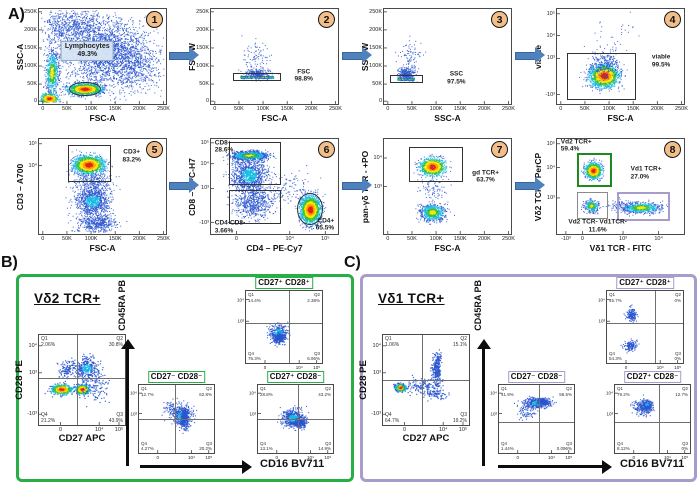  Describe the element at coordinates (672, 19) in the screenshot. I see `gate-step-badge: 4` at that location.